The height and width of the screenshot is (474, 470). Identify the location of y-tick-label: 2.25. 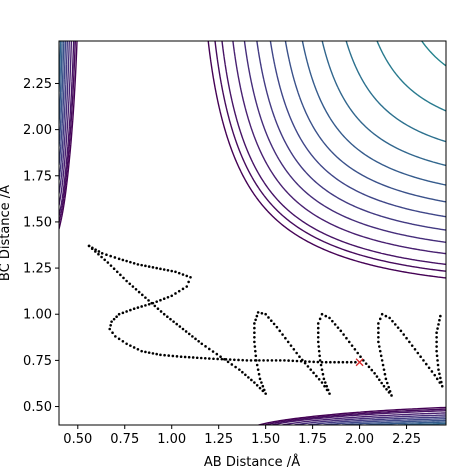
(37, 84).